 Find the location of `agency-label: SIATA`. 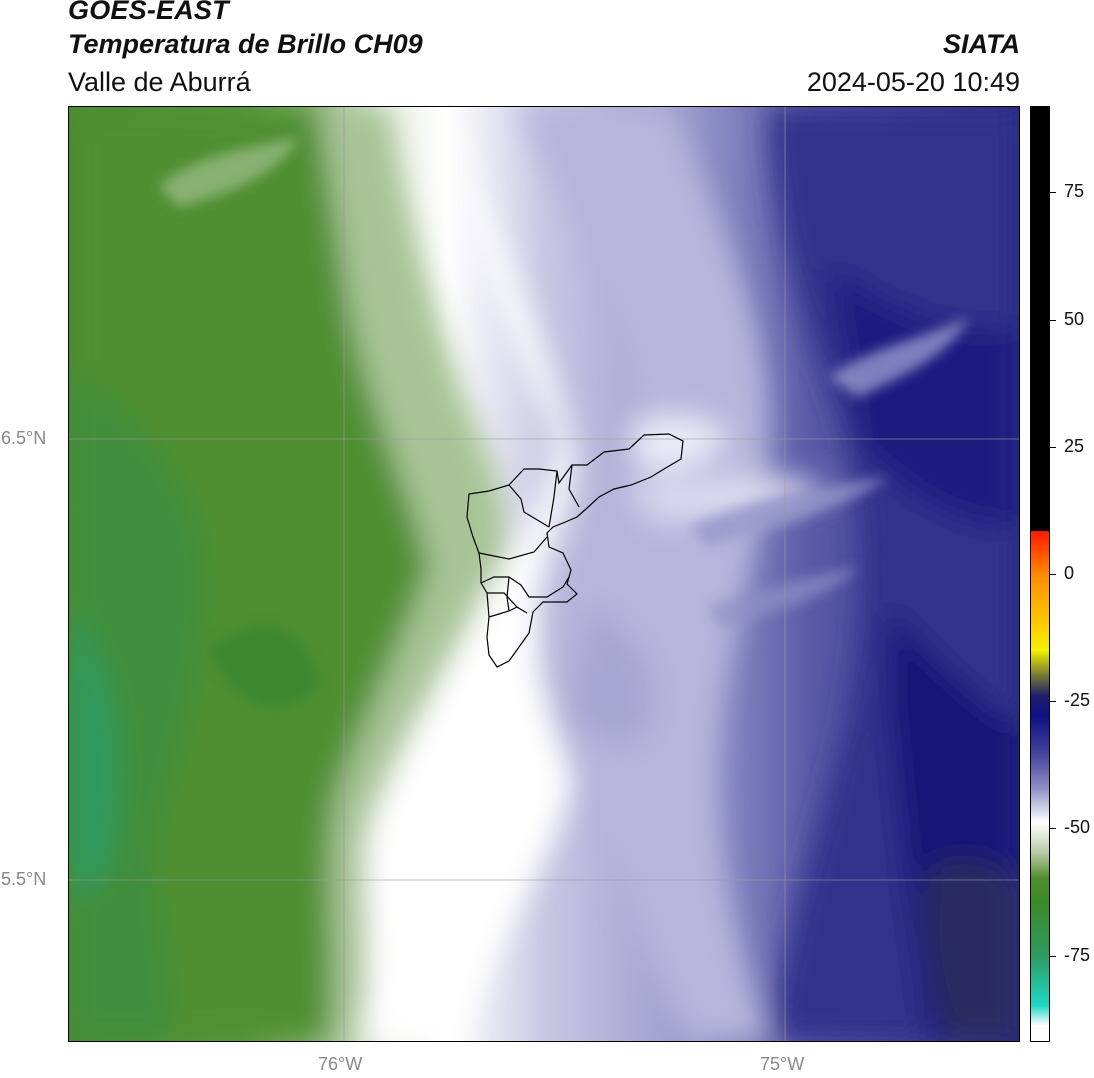

agency-label: SIATA is located at coordinates (981, 44).